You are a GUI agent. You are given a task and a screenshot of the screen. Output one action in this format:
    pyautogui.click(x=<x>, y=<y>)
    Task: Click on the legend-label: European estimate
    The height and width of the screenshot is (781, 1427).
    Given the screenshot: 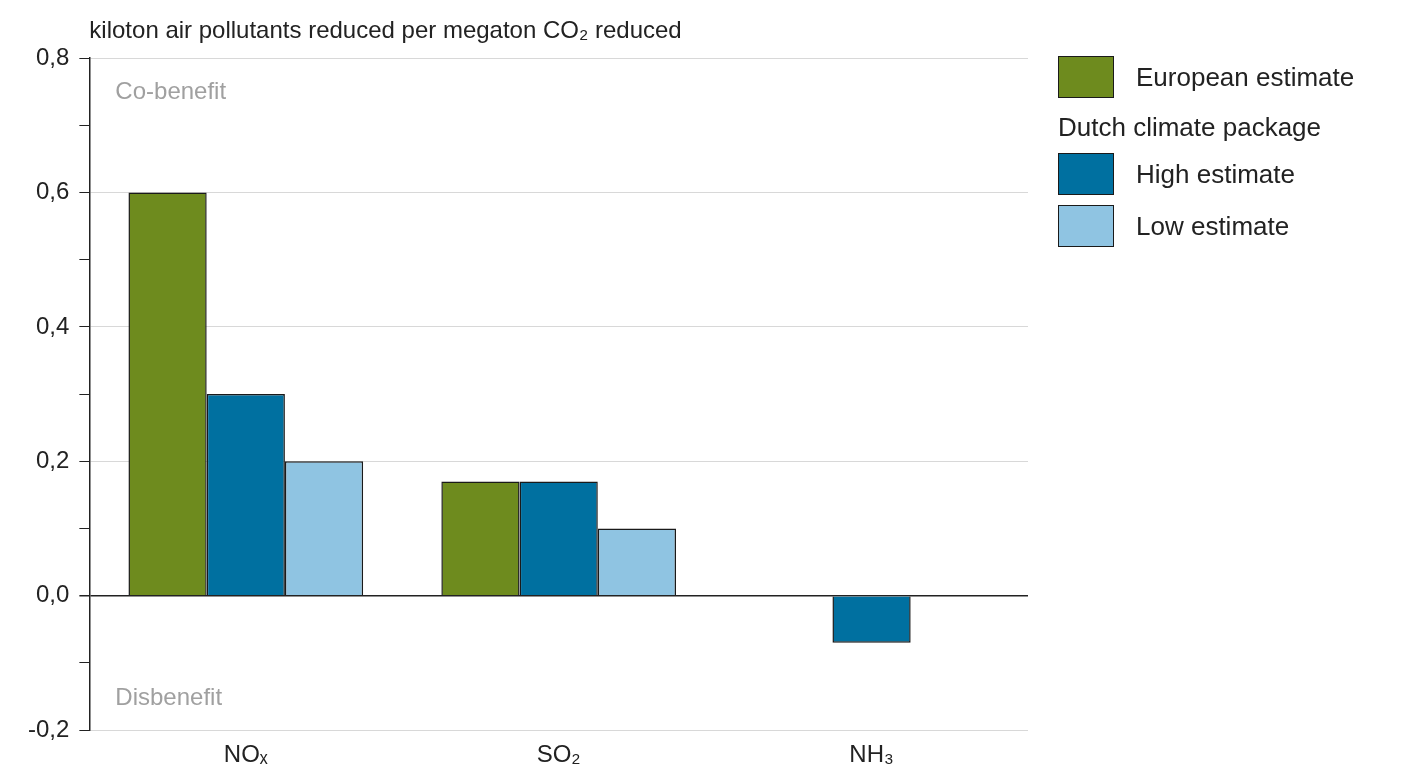 What is the action you would take?
    pyautogui.click(x=1245, y=77)
    